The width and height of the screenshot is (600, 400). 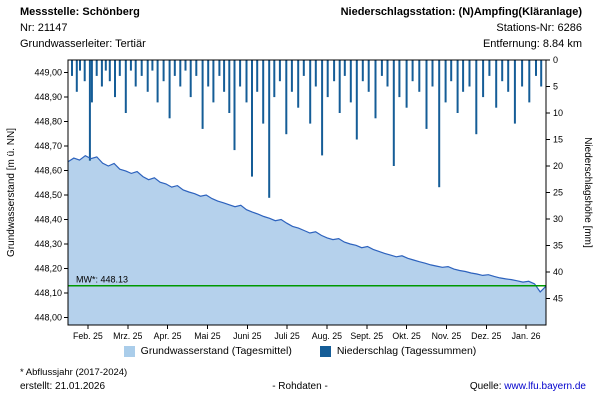 I want to click on raw-data-label: - Rohdaten -, so click(x=300, y=386).